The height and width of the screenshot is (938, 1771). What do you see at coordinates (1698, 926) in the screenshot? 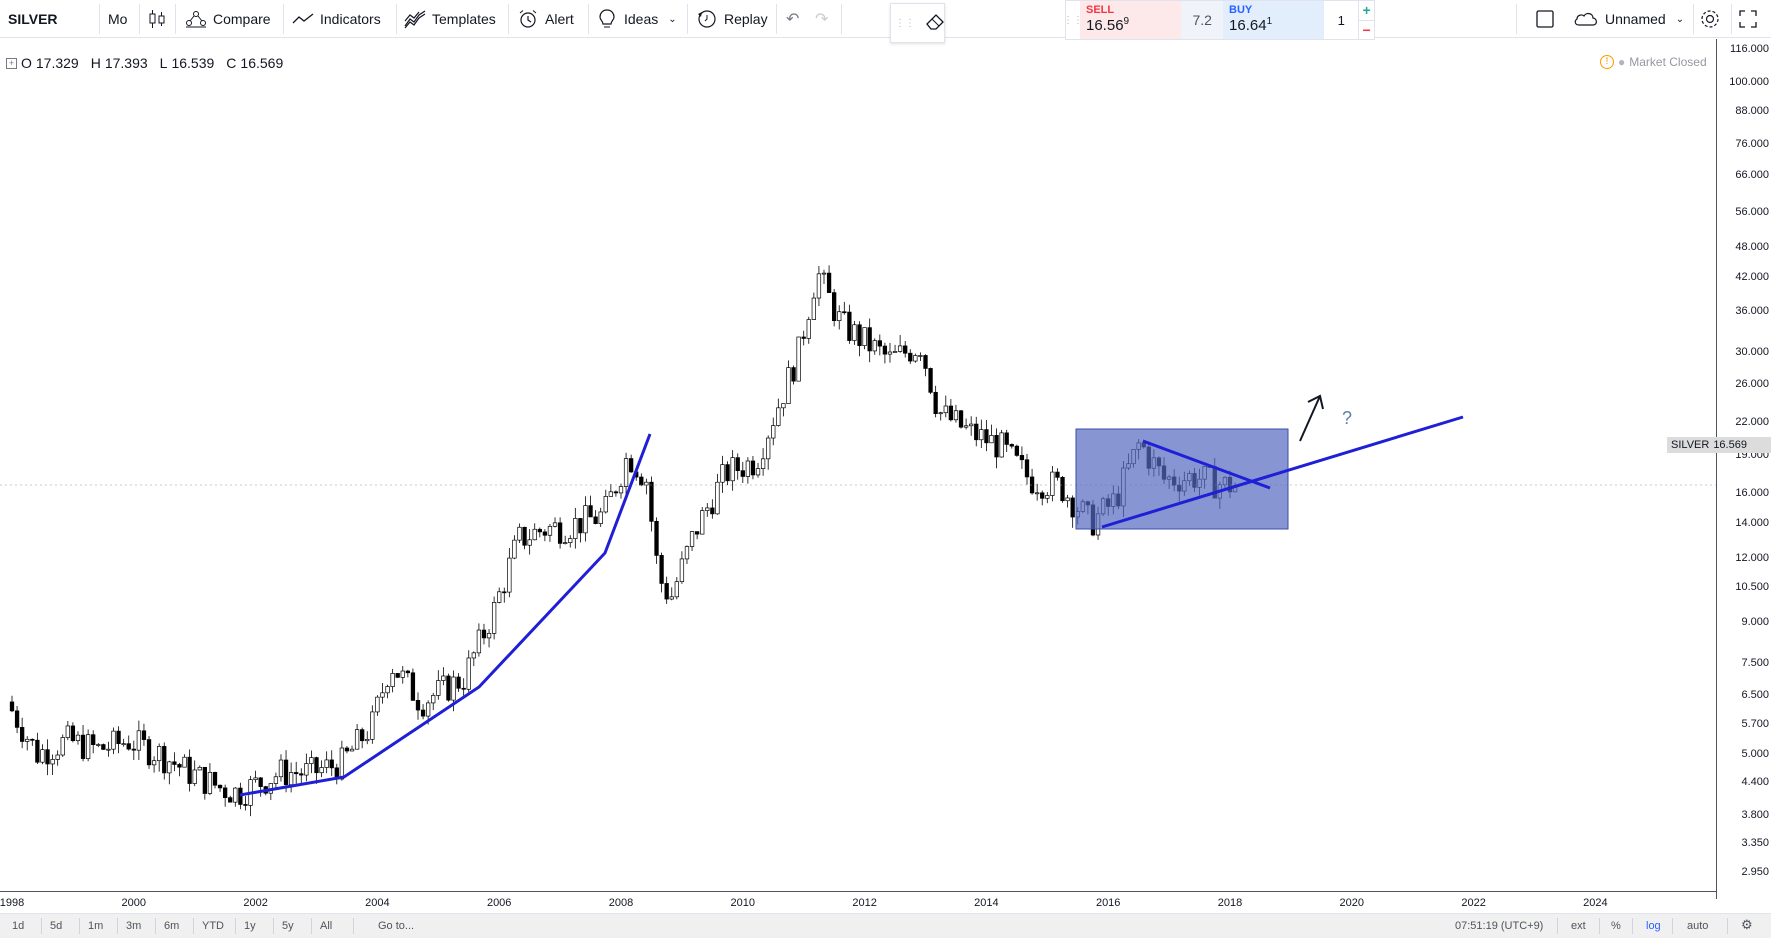
I see `auto-toggle: auto` at bounding box center [1698, 926].